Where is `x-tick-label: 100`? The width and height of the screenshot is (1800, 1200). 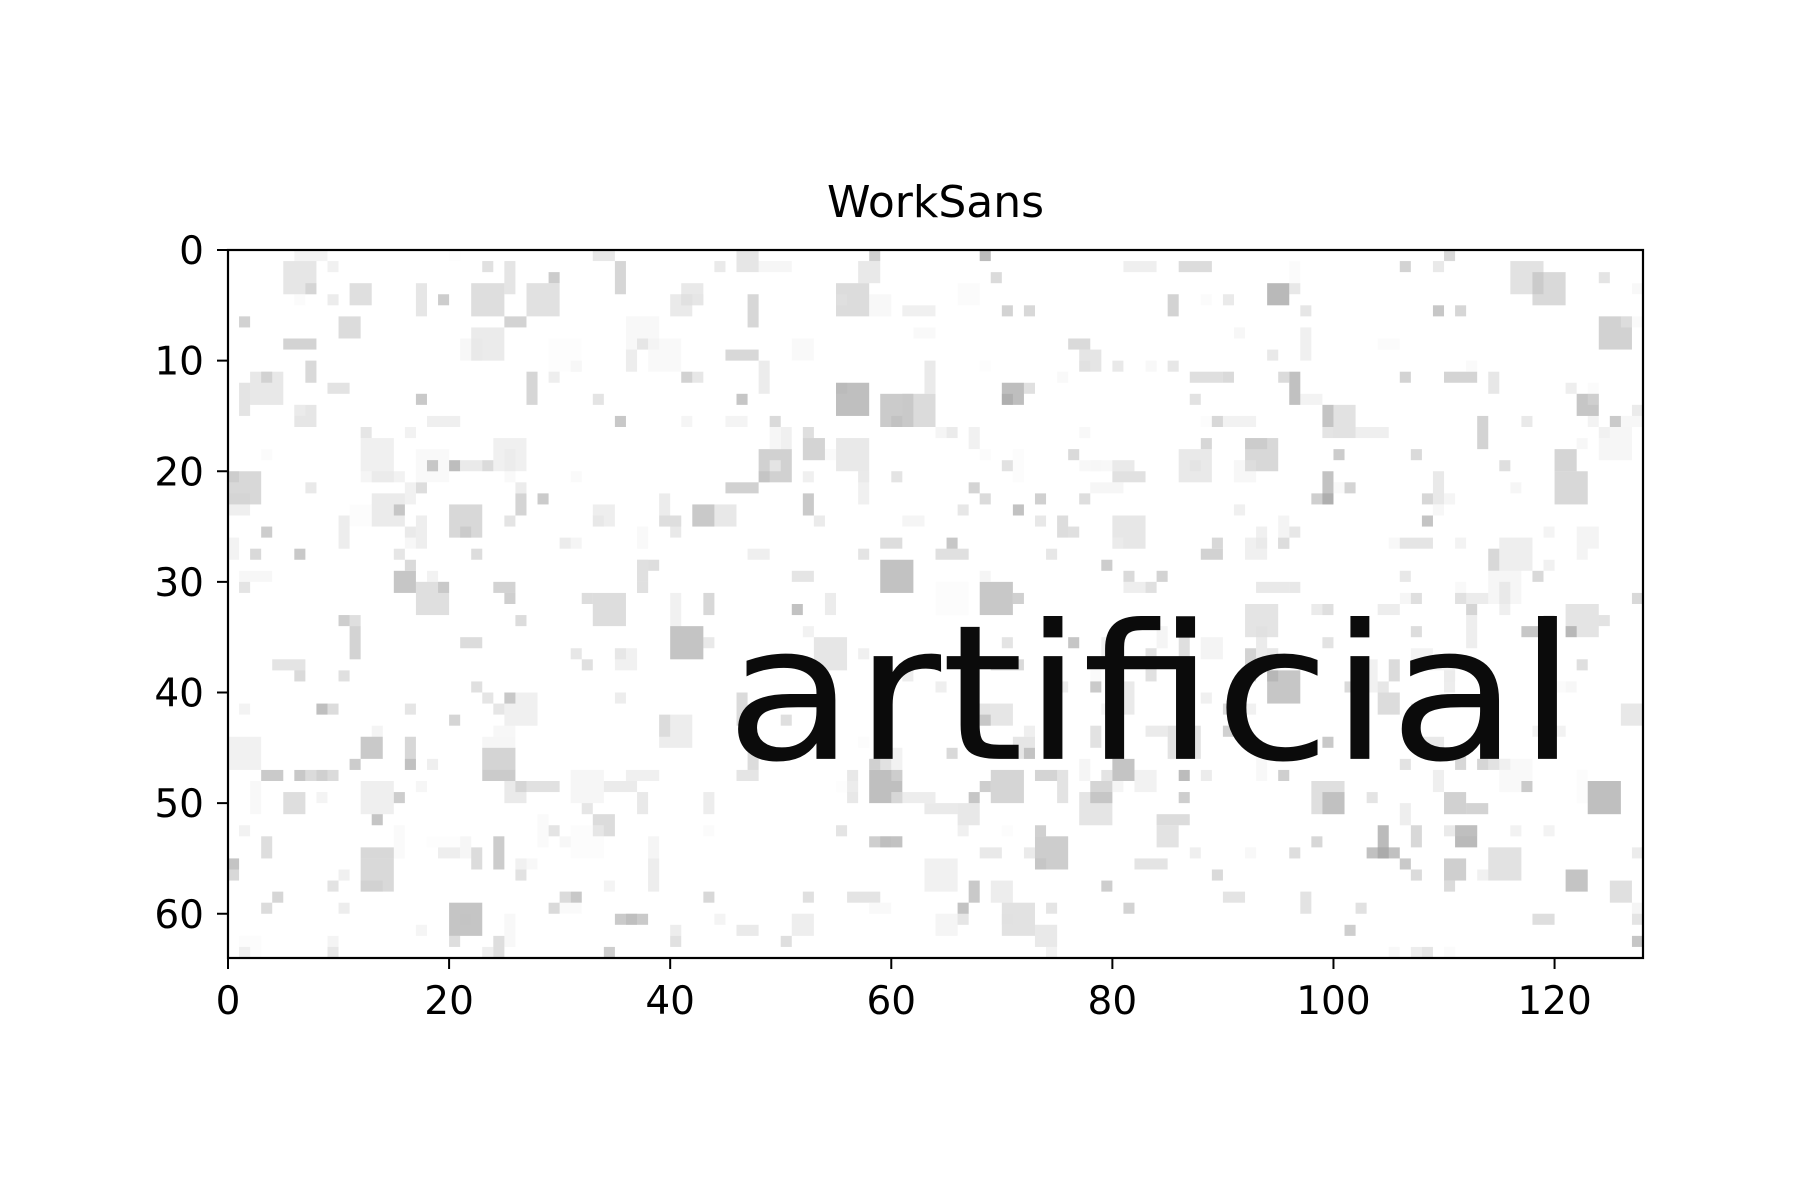 x-tick-label: 100 is located at coordinates (1333, 1001).